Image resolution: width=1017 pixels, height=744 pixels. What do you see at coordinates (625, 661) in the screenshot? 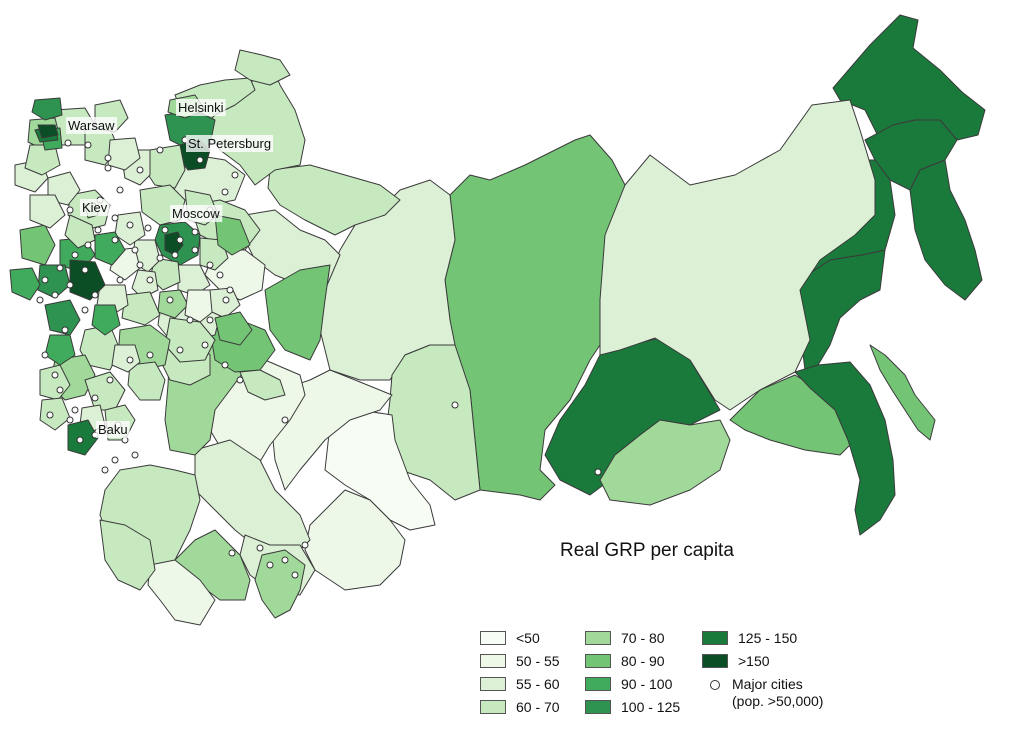
I see `legend-item: 80 - 90` at bounding box center [625, 661].